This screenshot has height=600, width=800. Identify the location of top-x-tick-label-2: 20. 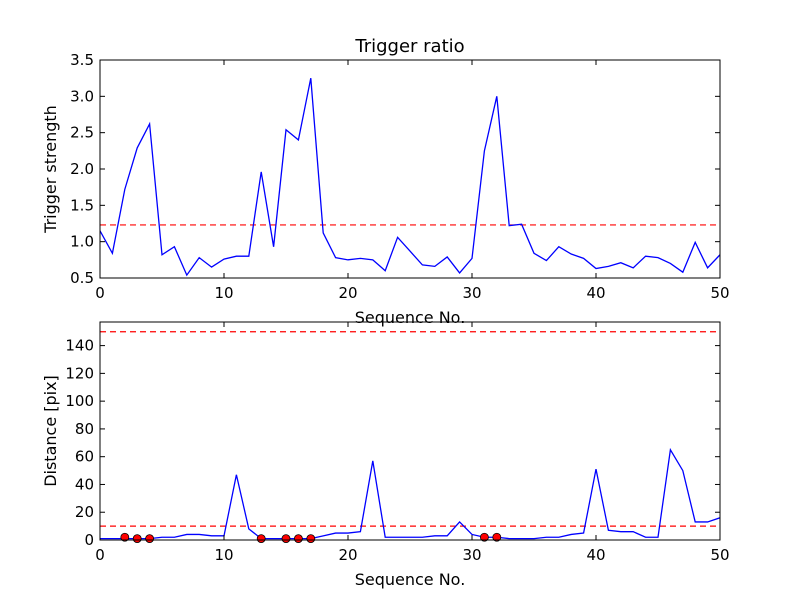
(347, 293).